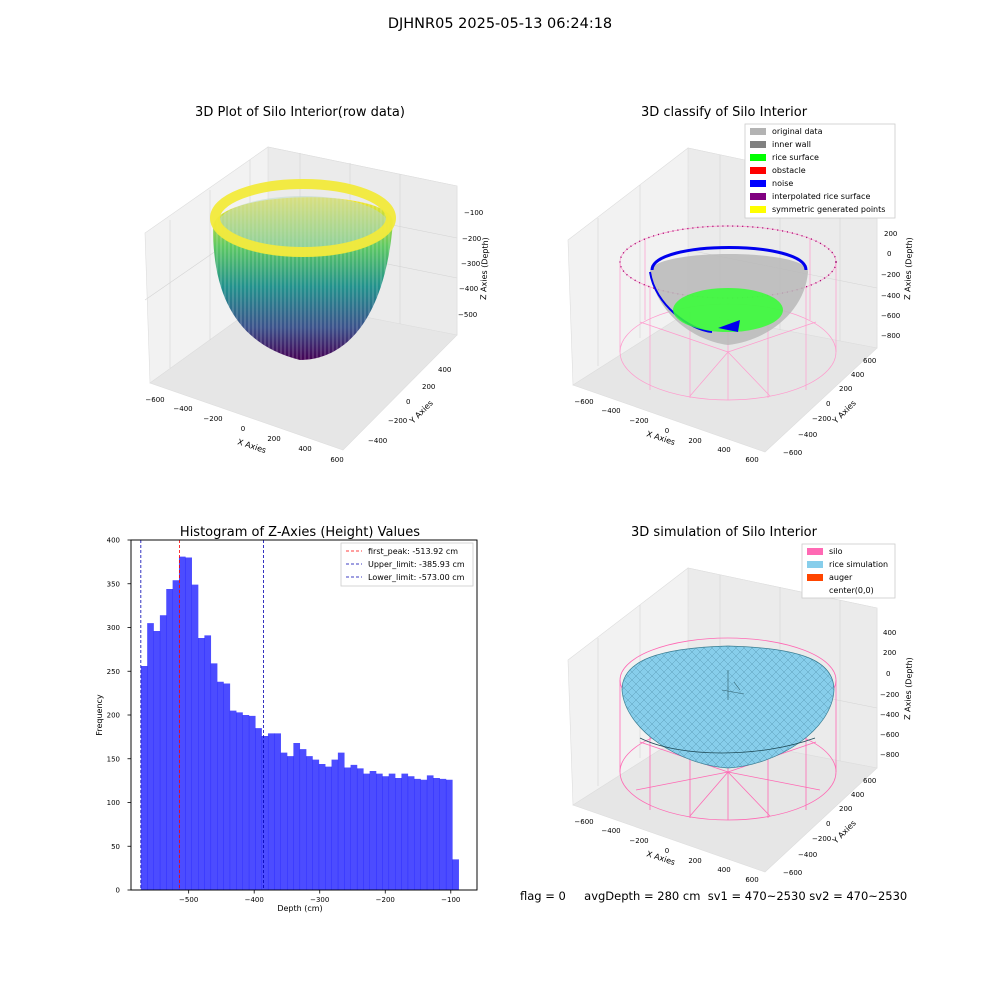  What do you see at coordinates (610, 411) in the screenshot?
I see `classify-xtick: −400` at bounding box center [610, 411].